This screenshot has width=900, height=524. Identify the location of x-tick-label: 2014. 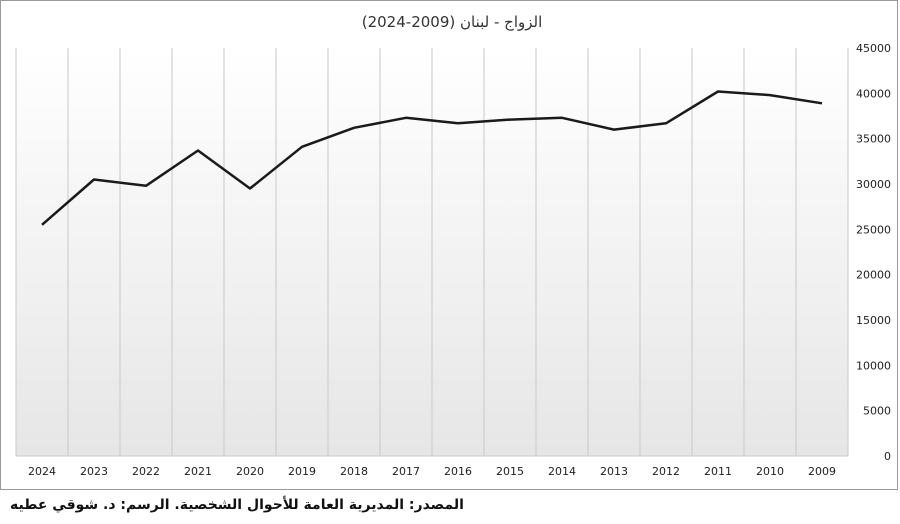
(562, 471).